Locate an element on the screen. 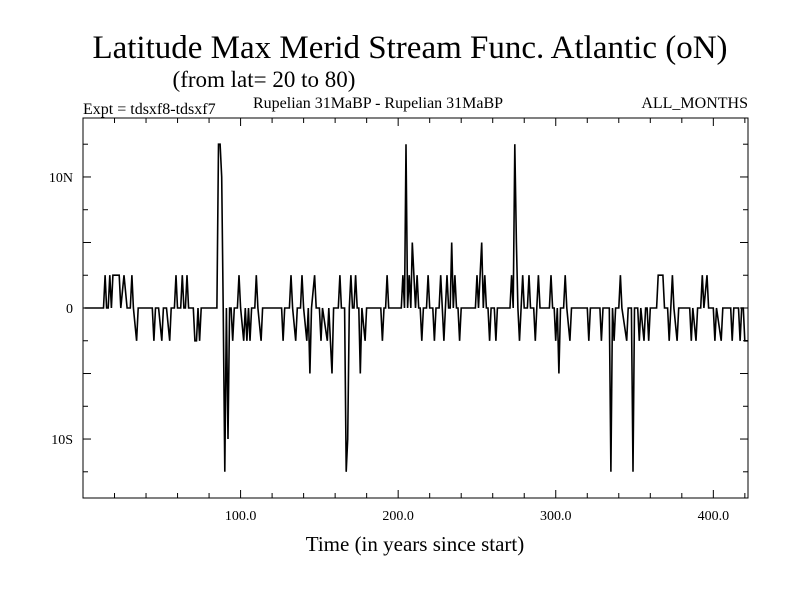  y-tick-labels: 10N 0 10S is located at coordinates (61, 309).